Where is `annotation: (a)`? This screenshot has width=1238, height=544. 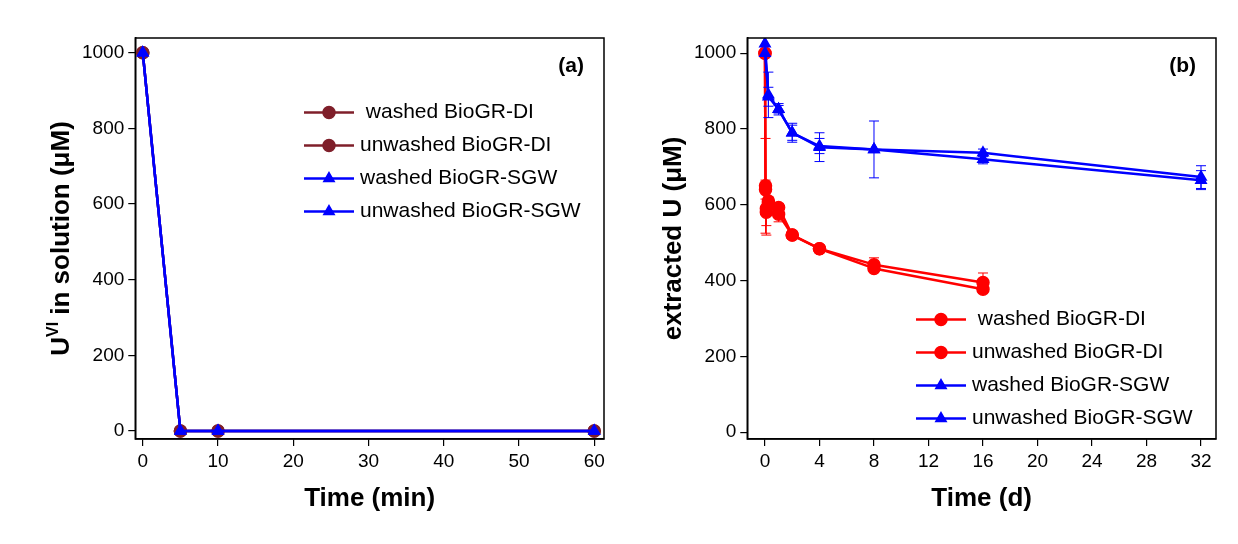
annotation: (a) is located at coordinates (571, 65).